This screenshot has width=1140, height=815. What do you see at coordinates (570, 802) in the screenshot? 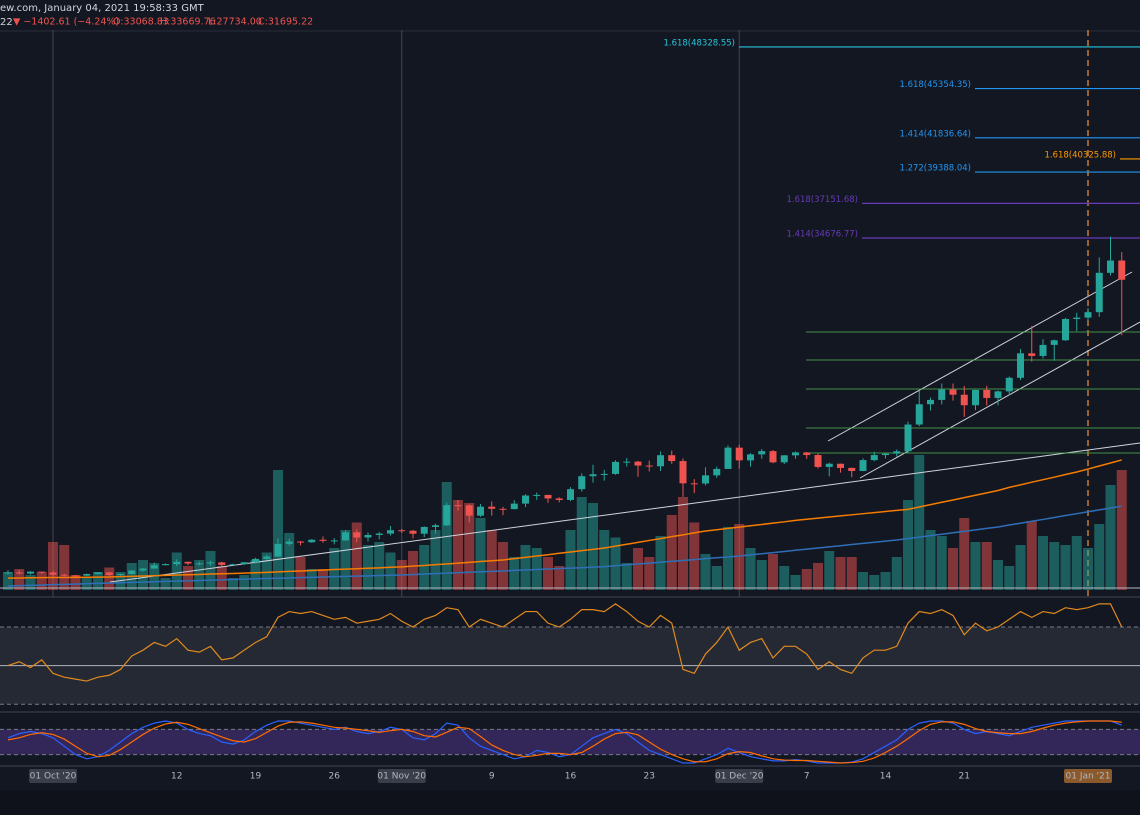
I see `footer` at bounding box center [570, 802].